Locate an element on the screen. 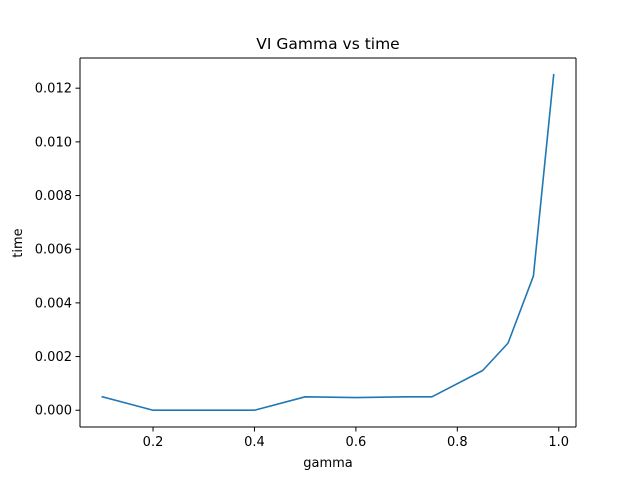 The image size is (640, 480). y-tick-label: 0.000 is located at coordinates (53, 411).